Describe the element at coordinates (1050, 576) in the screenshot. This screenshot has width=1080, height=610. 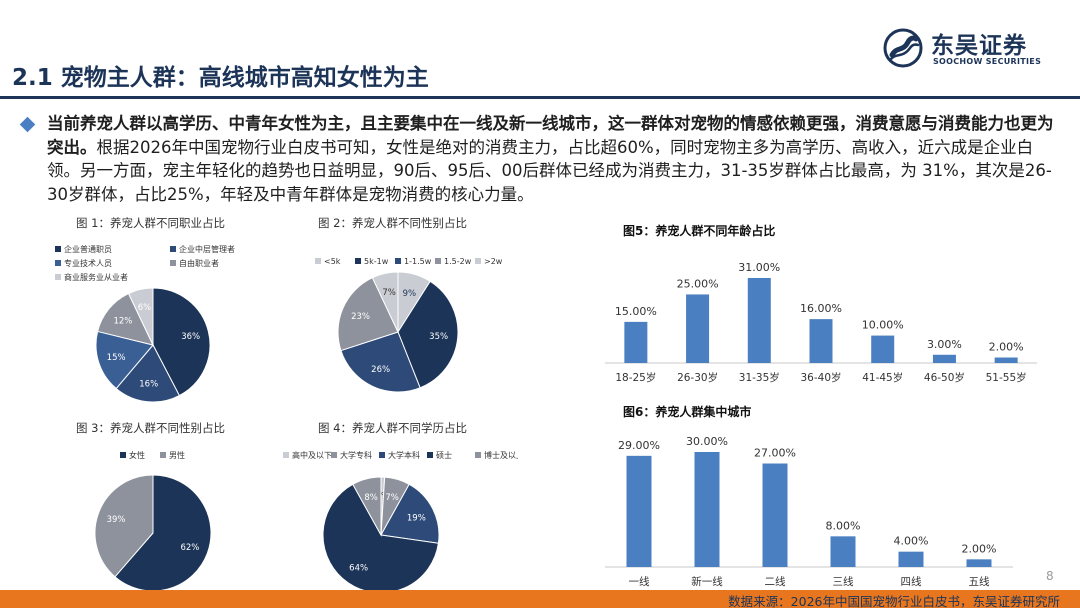
I see `page-number: 8` at that location.